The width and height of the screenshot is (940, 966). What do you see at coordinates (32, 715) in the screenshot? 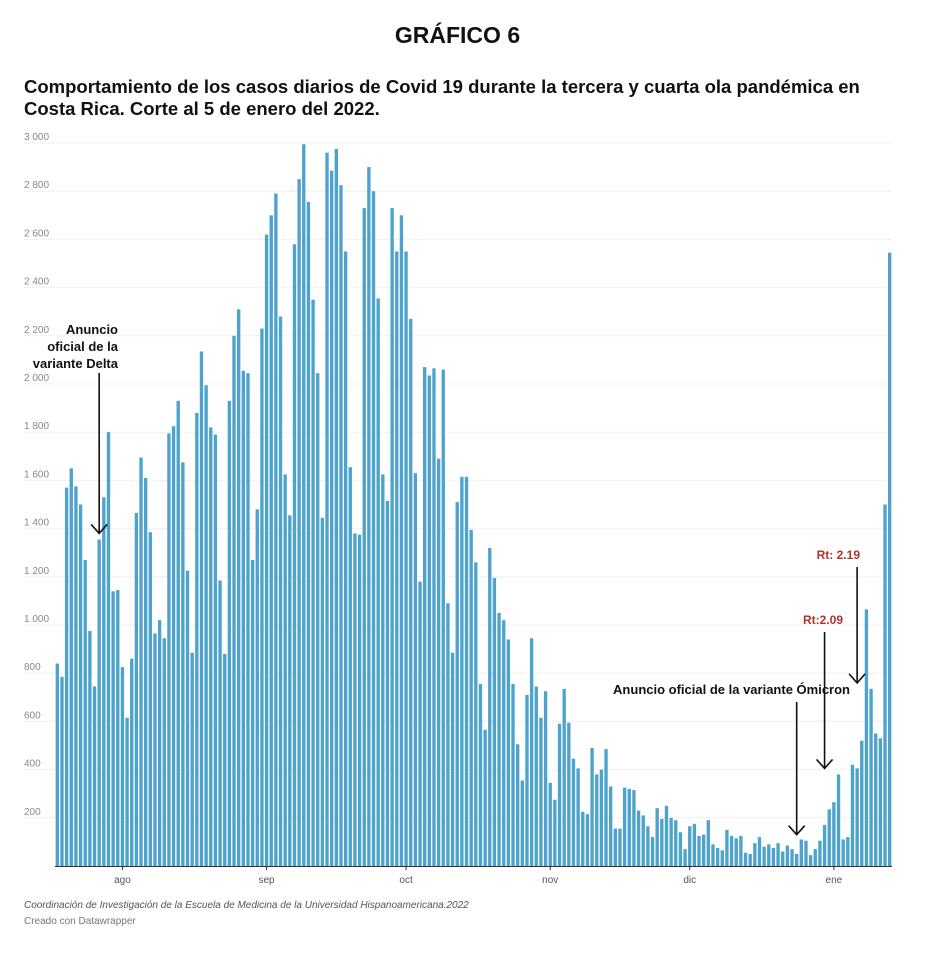
I see `y-tick-label: 600` at bounding box center [32, 715].